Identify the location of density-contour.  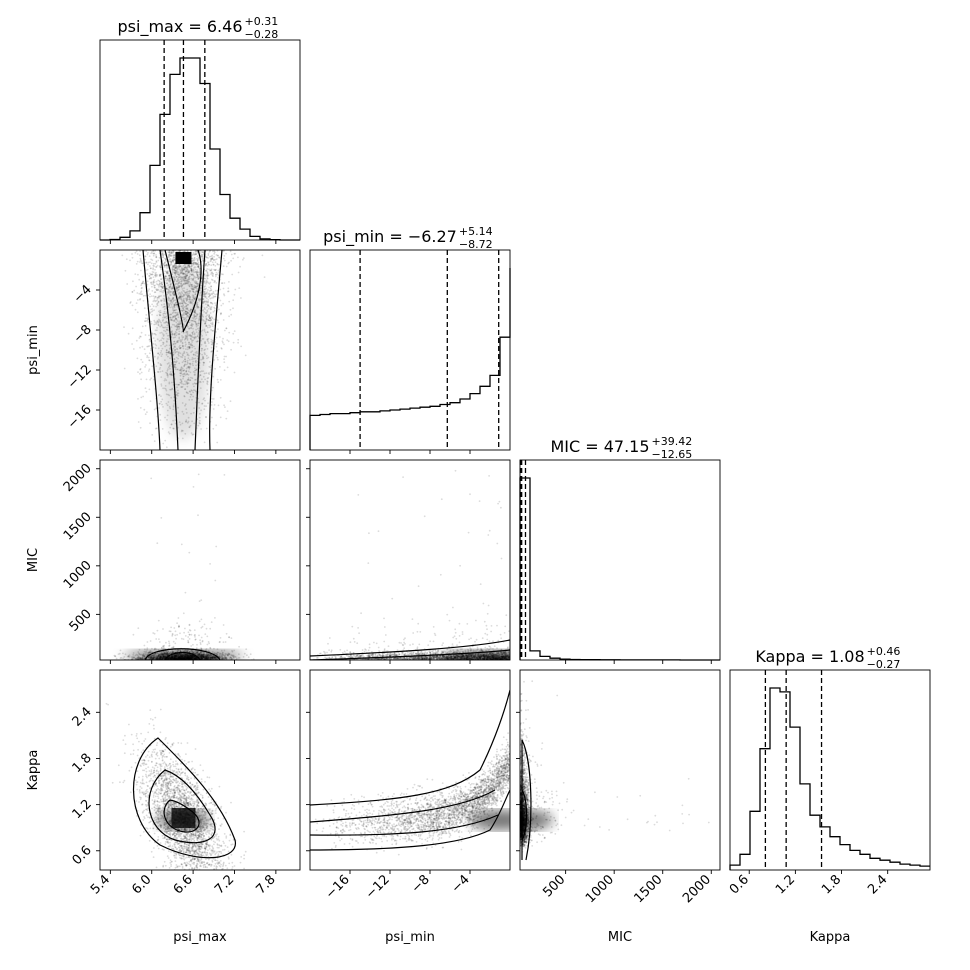
(183, 291).